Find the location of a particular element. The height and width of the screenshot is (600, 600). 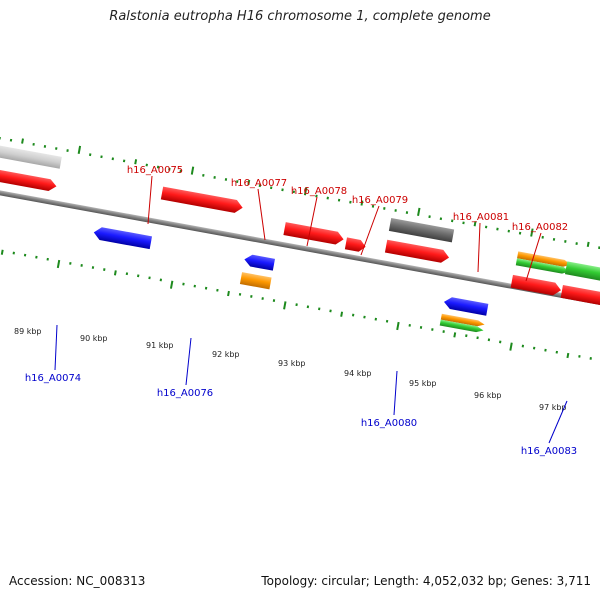

gene-name: h16_A0076 is located at coordinates (185, 393).